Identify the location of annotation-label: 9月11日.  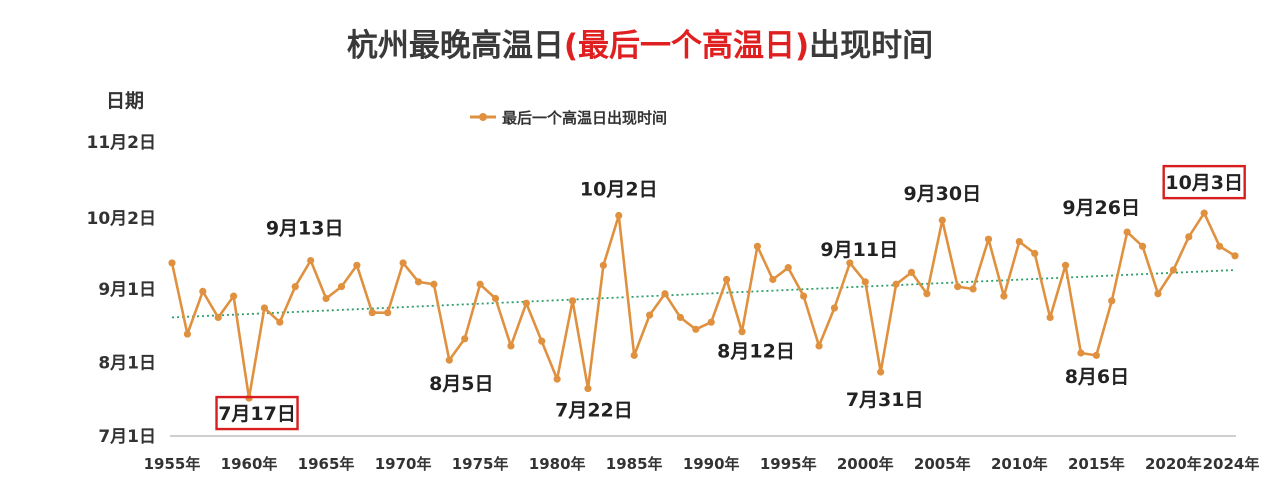
(859, 250).